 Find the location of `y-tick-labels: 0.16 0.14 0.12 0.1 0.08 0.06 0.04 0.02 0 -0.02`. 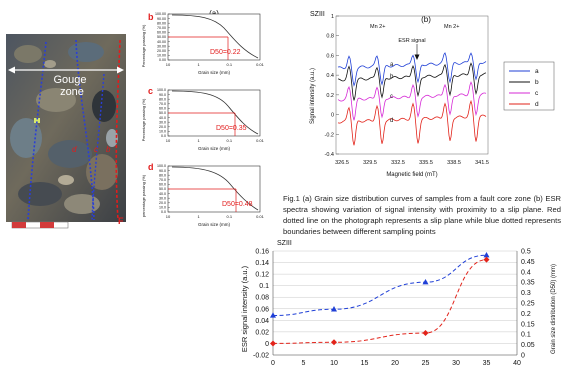

y-tick-labels: 0.16 0.14 0.12 0.1 0.08 0.06 0.04 0.02 0 -0.02 is located at coordinates (261, 304).